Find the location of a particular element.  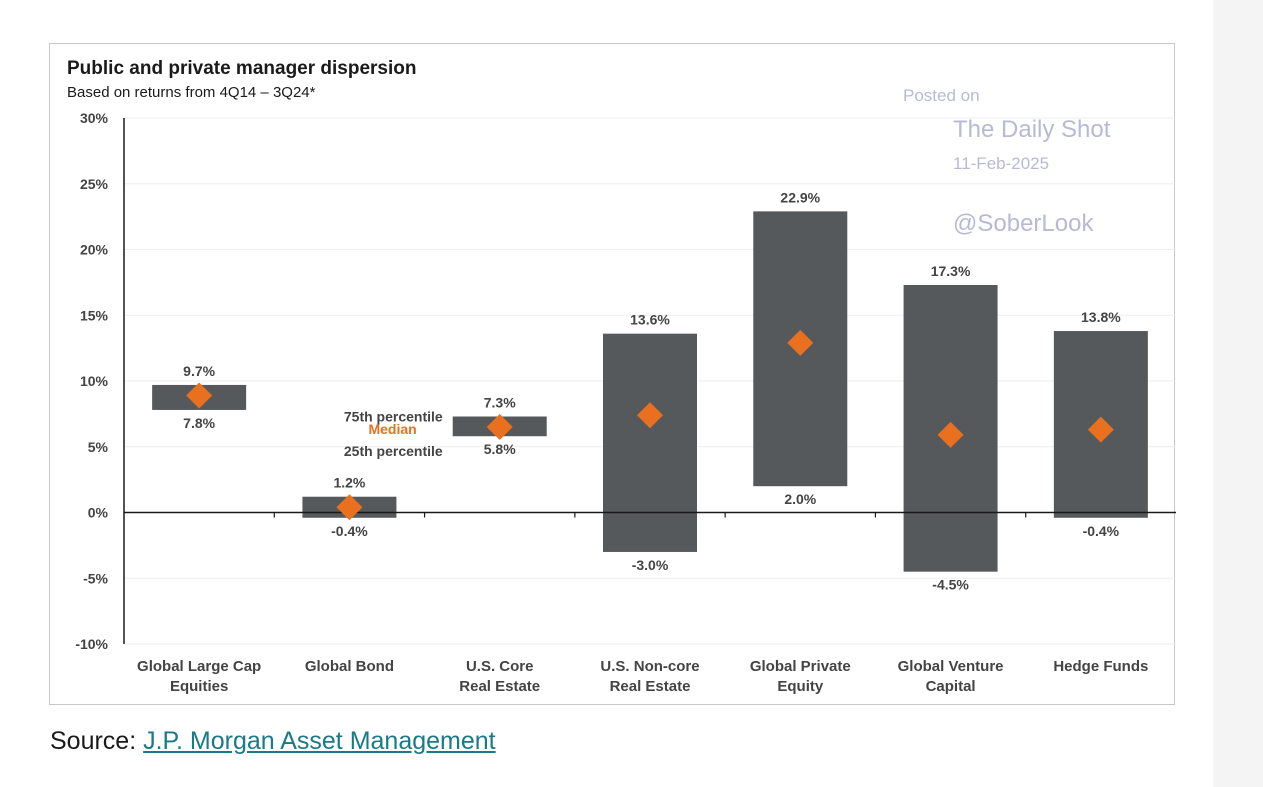

p75-label: 9.7% is located at coordinates (199, 371).